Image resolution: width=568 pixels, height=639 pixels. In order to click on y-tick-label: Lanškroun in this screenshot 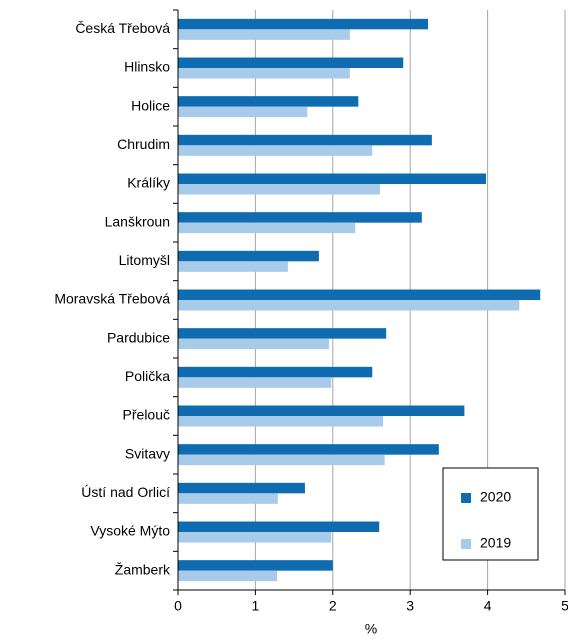, I will do `click(137, 221)`.